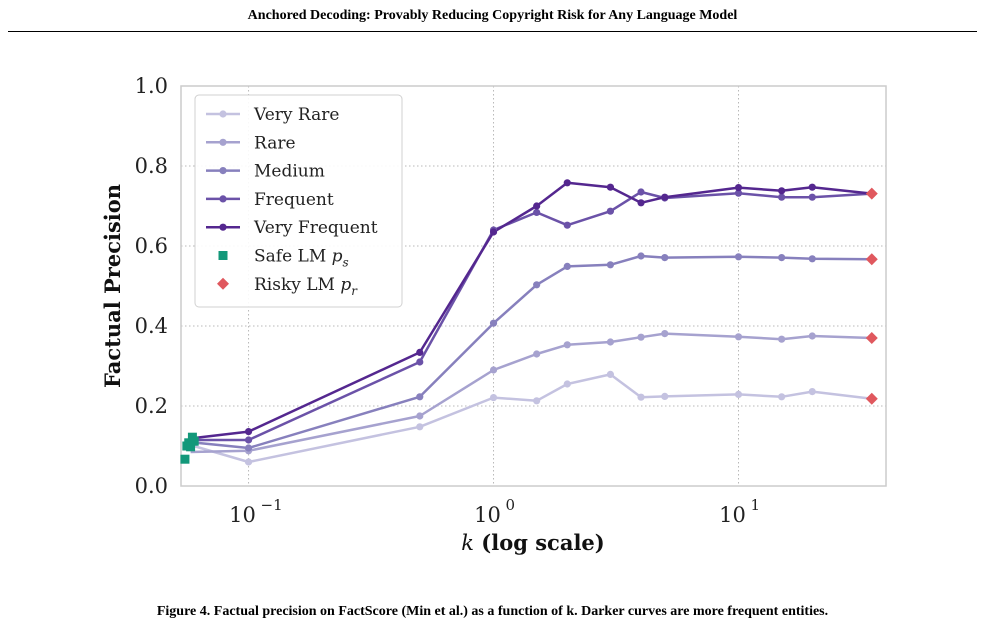 The image size is (985, 620). I want to click on legend-label-safe: Safe LM ps, so click(301, 258).